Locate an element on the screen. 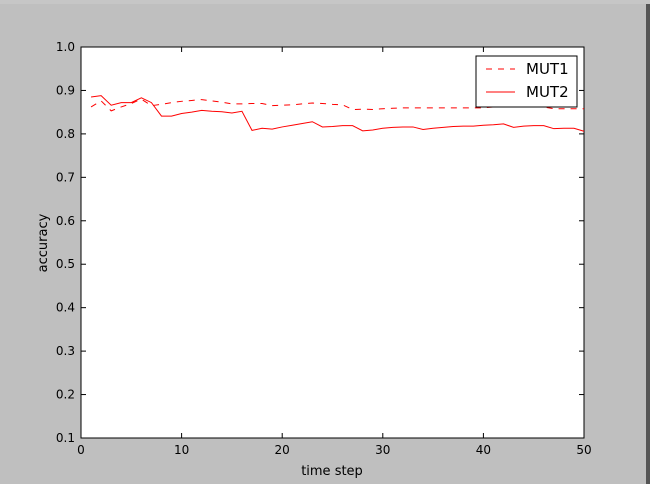  x-tick-label: 0 is located at coordinates (81, 450).